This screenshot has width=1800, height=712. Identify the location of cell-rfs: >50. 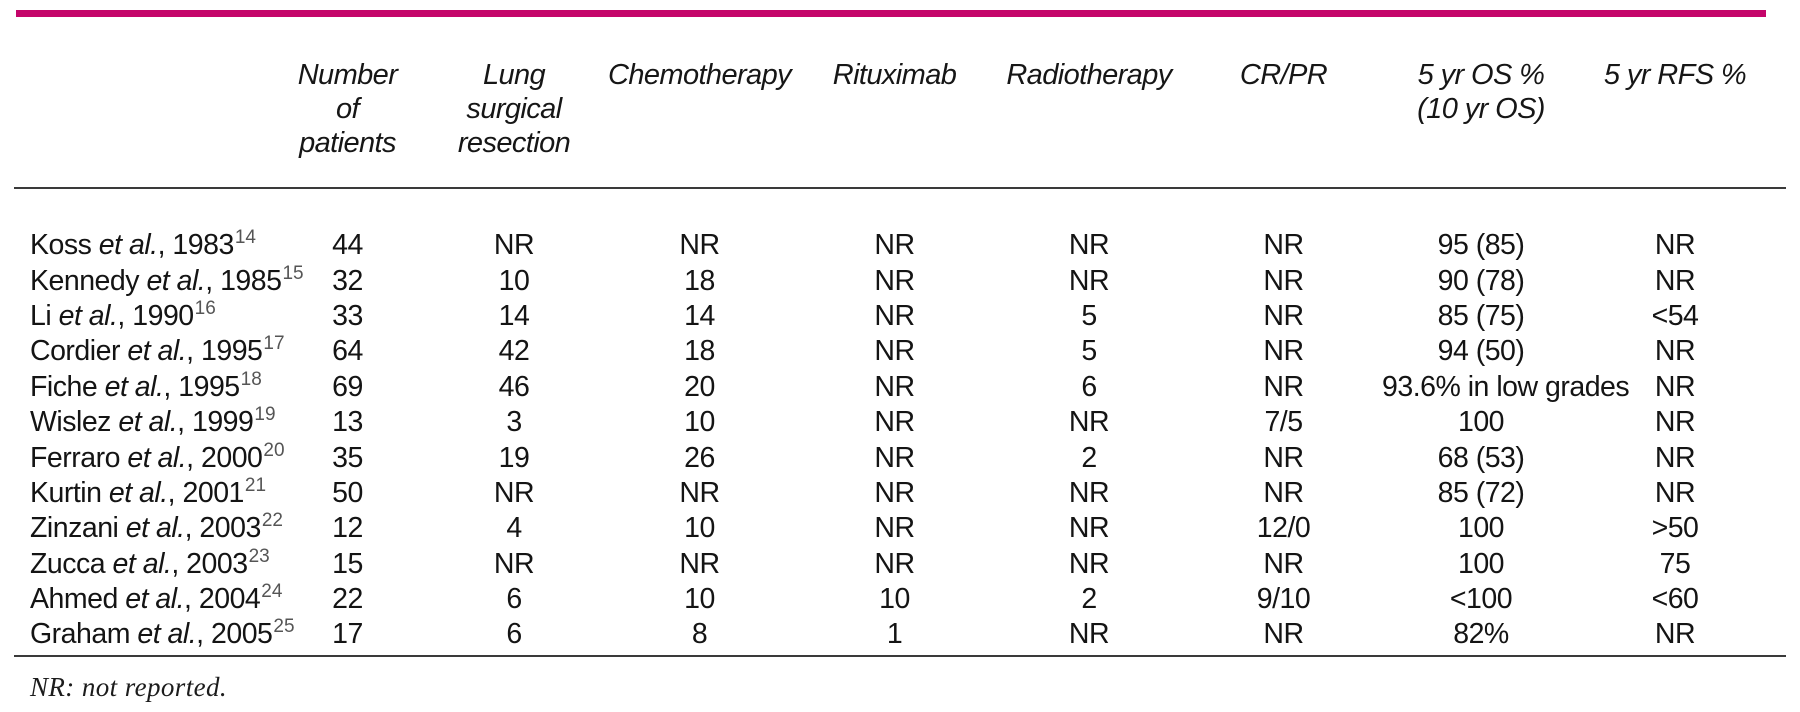
(1675, 528).